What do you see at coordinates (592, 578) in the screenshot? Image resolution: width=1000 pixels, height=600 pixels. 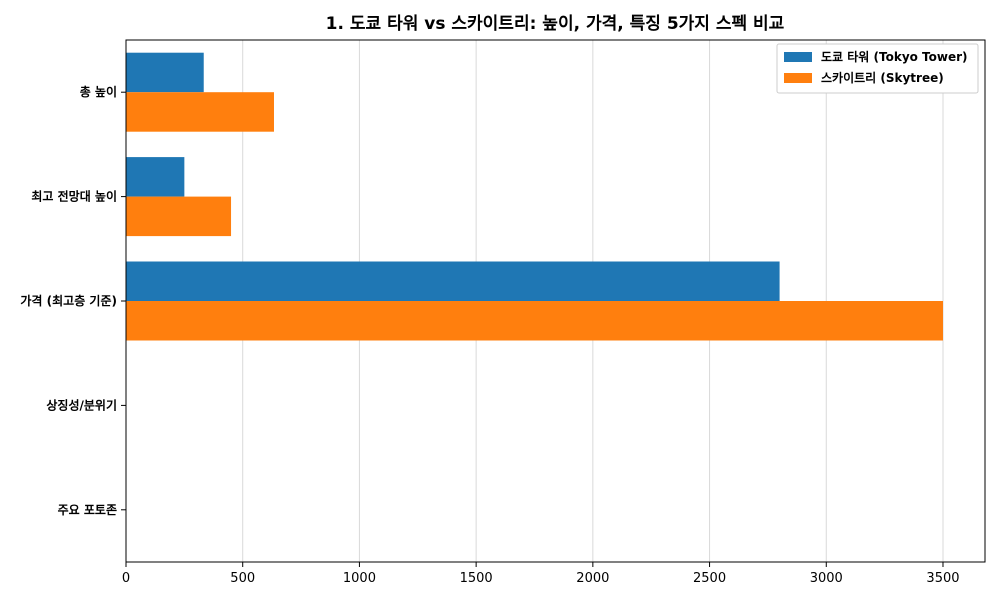 I see `x-tick-label: 2000` at bounding box center [592, 578].